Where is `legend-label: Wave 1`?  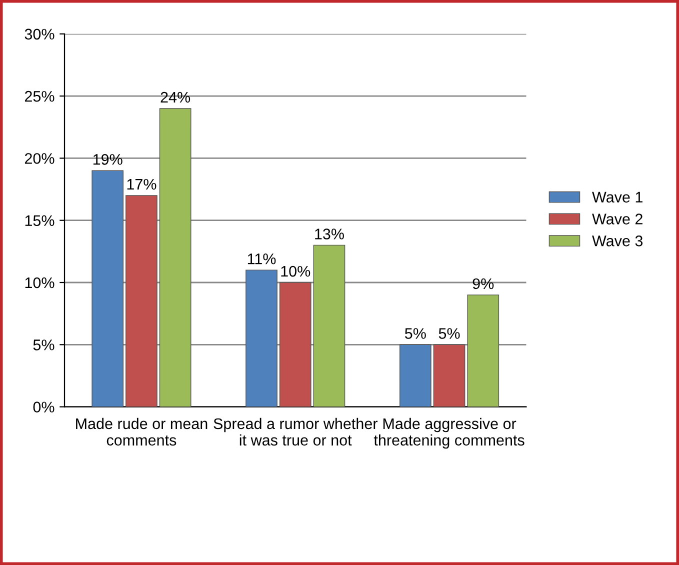
legend-label: Wave 1 is located at coordinates (617, 197).